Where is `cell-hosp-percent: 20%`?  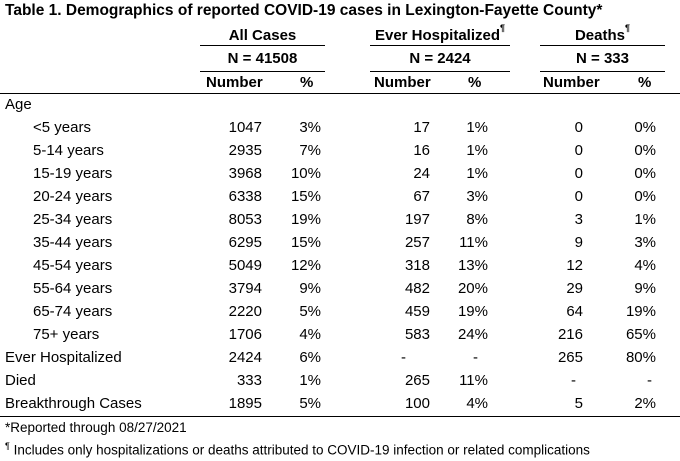
cell-hosp-percent: 20% is located at coordinates (472, 288).